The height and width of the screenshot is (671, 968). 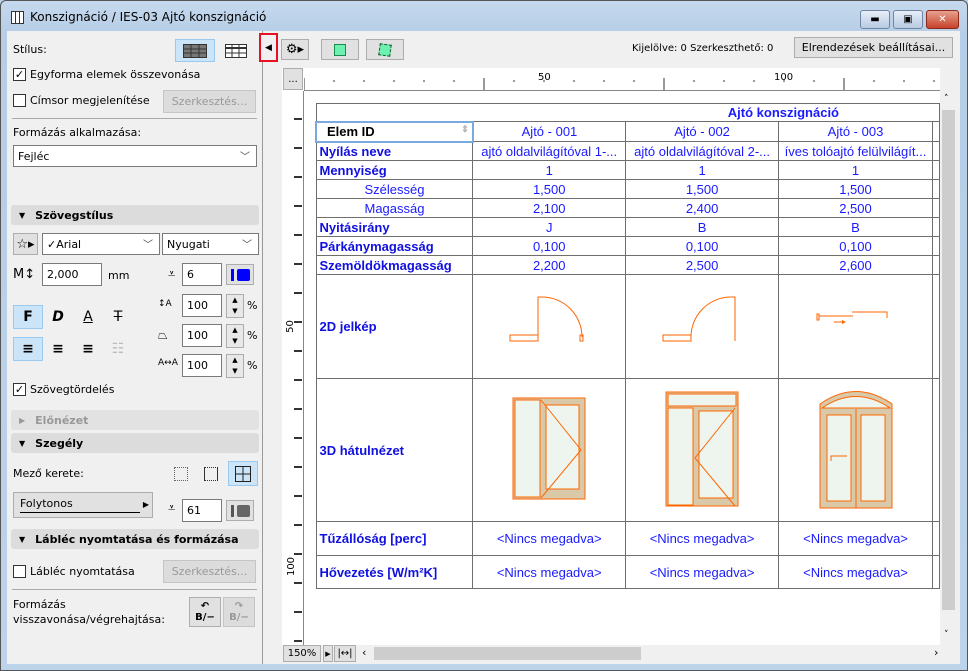 I want to click on undo-format-button: ↶ B/−, so click(x=205, y=612).